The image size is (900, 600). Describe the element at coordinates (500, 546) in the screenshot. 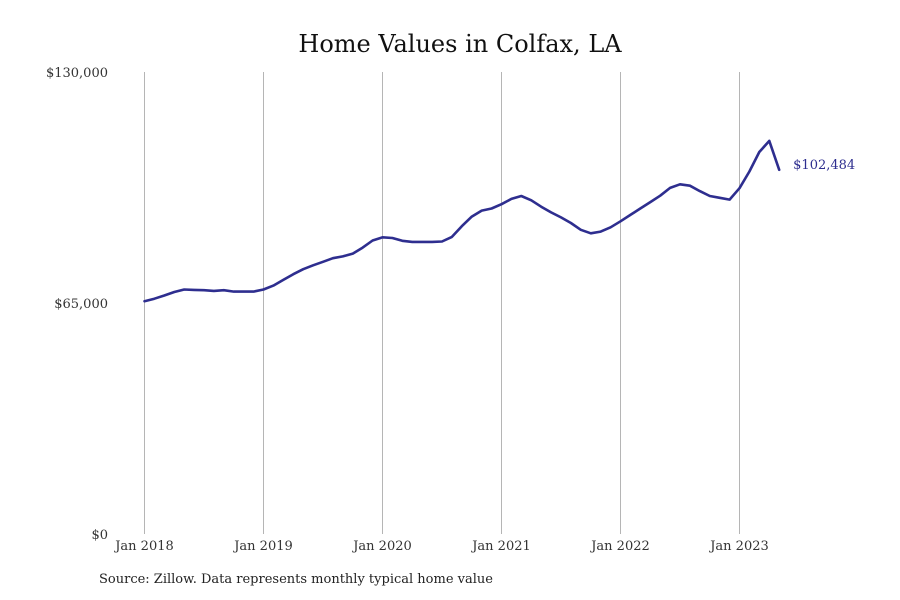

I see `x-tick-label: Jan 2021` at that location.